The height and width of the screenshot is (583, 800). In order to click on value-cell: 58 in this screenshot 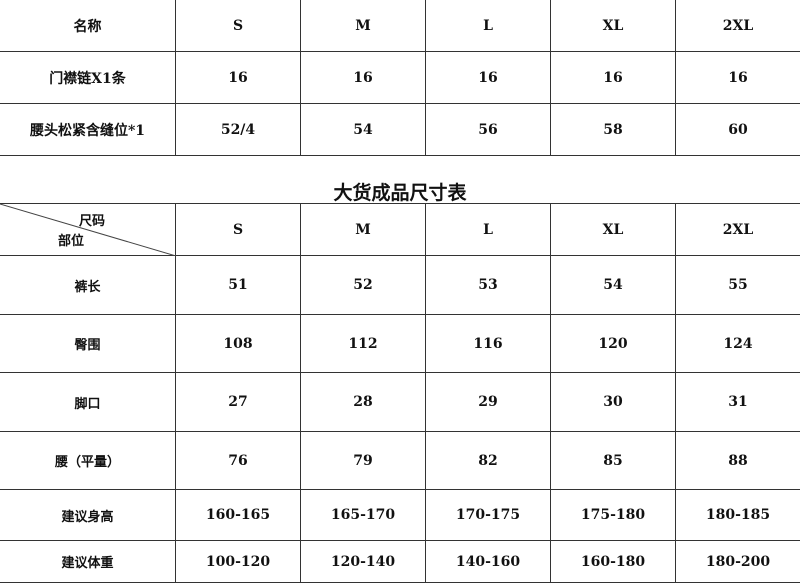, I will do `click(613, 130)`.